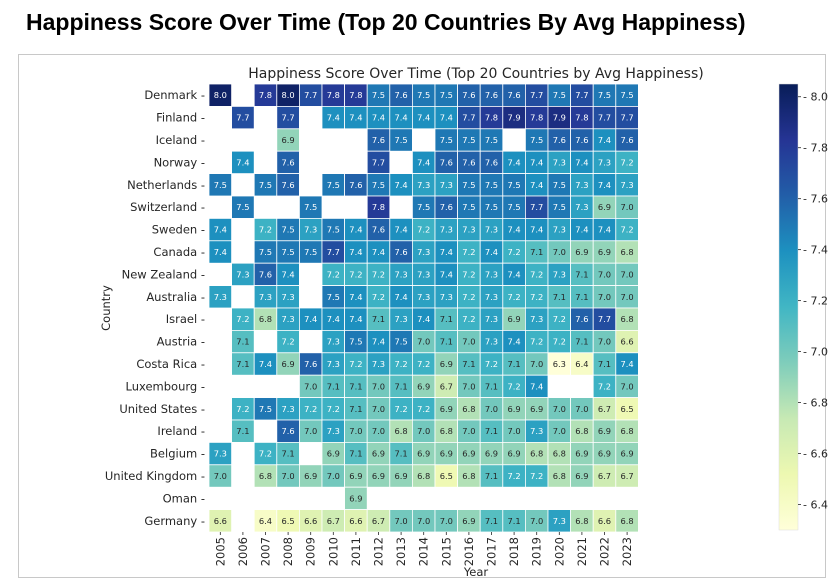  Describe the element at coordinates (266, 551) in the screenshot. I see `year-label: 2007` at that location.